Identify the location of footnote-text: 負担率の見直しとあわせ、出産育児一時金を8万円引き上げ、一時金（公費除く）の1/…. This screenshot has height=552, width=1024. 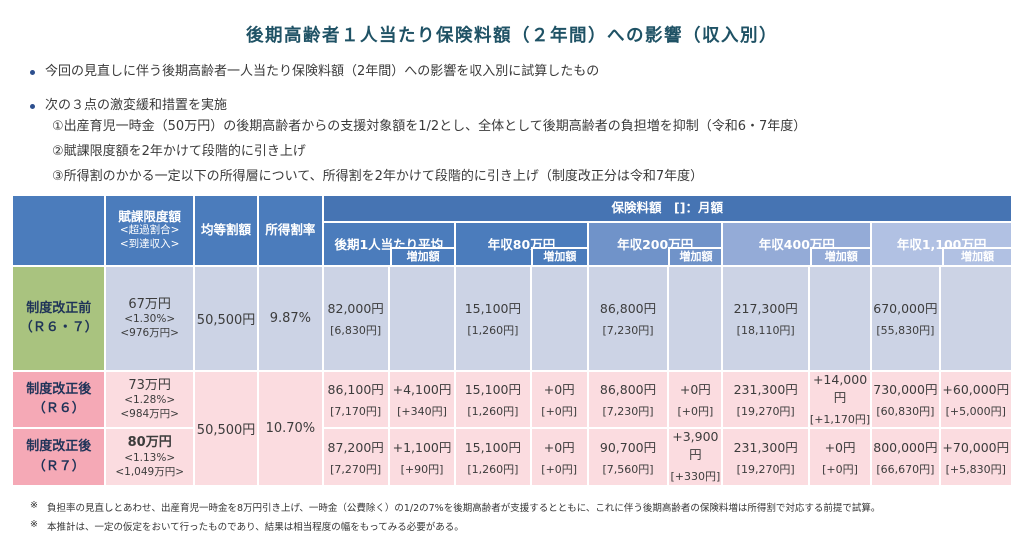
(463, 508).